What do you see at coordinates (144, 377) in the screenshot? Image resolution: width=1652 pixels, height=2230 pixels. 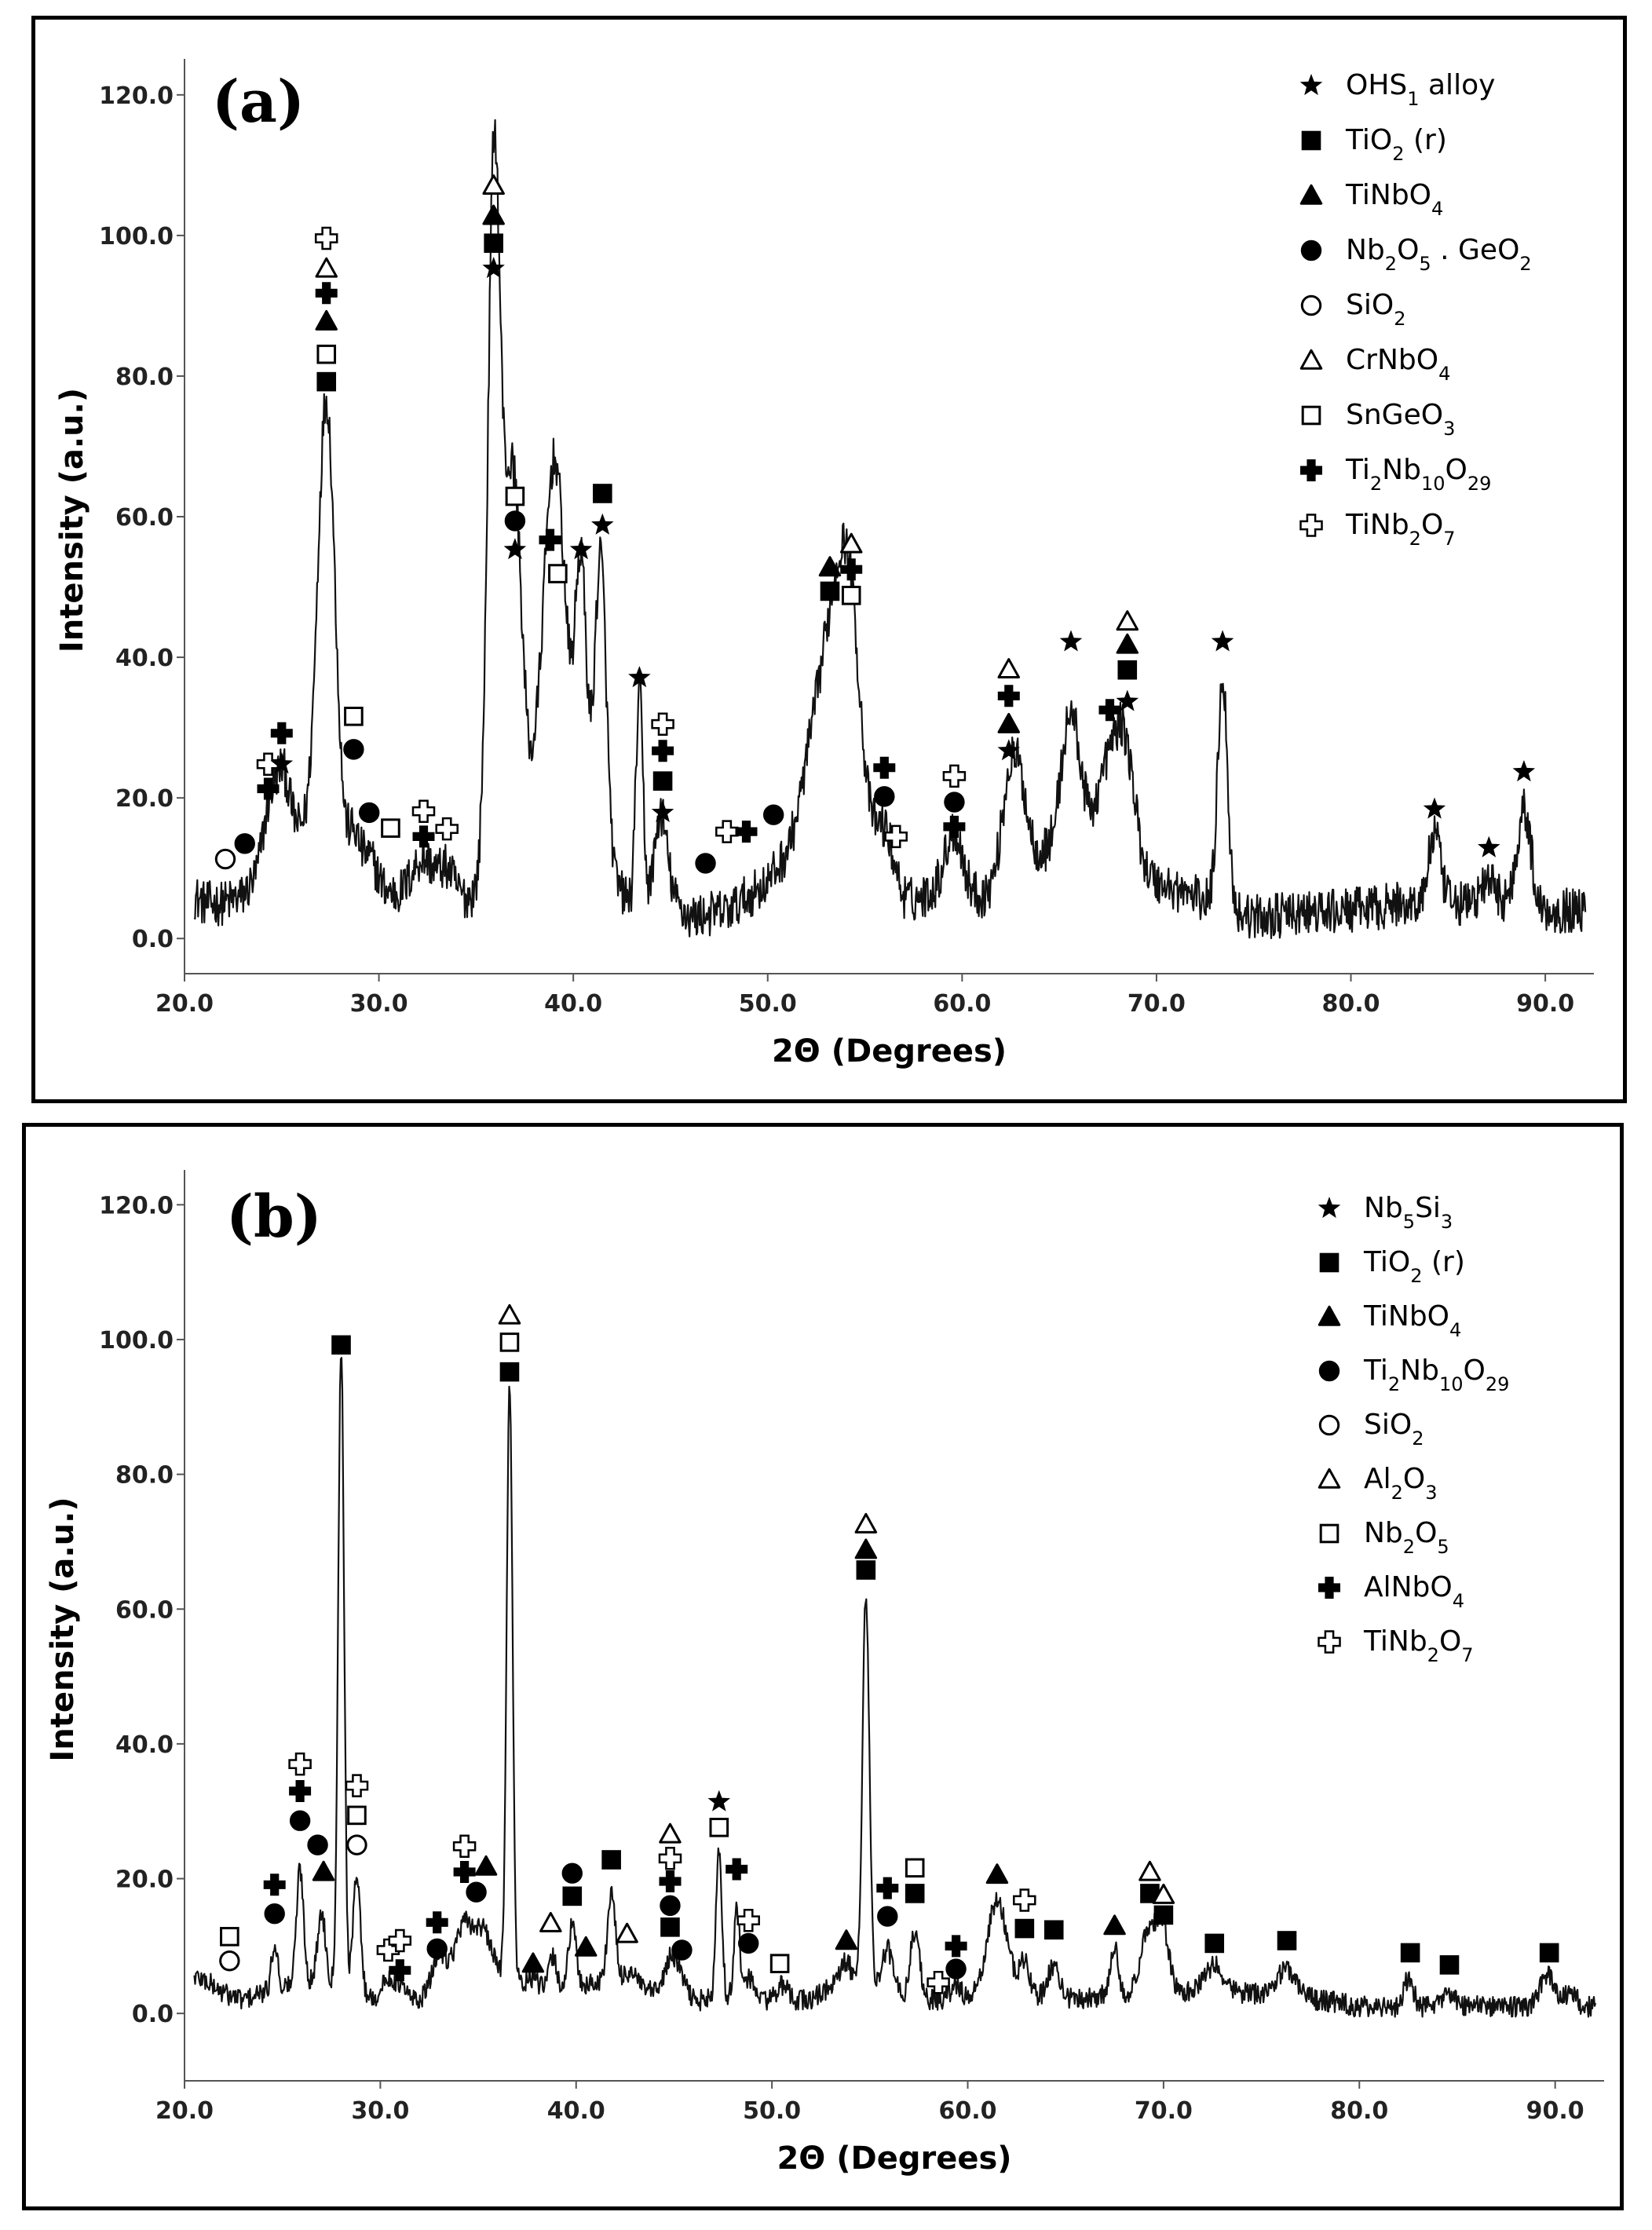 I see `y-tick-label: 80.0` at bounding box center [144, 377].